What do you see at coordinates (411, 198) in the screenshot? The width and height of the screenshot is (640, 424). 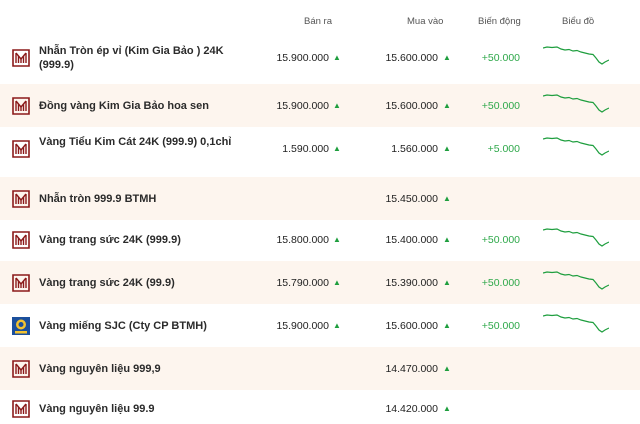 I see `buy-price: 15.450.000` at bounding box center [411, 198].